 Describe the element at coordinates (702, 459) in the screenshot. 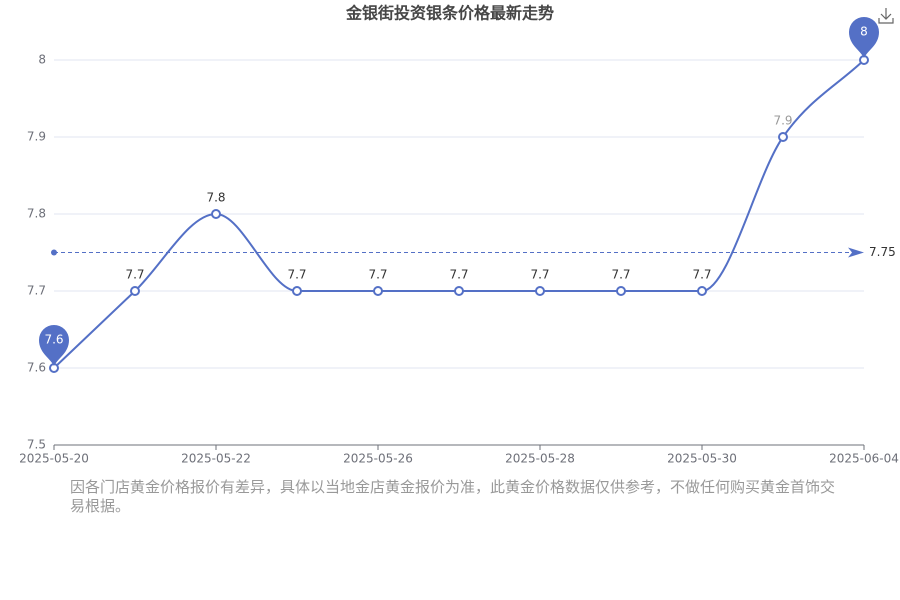

I see `x-tick-label: 2025-05-30` at that location.